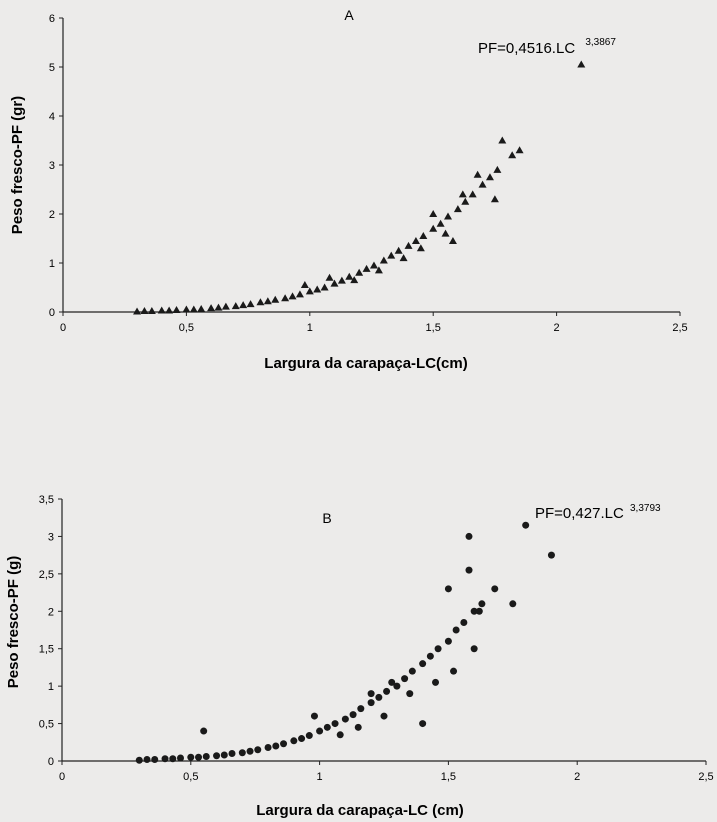 The image size is (717, 822). Describe the element at coordinates (645, 508) in the screenshot. I see `chart-b-equation-exponent: 3,3793` at that location.